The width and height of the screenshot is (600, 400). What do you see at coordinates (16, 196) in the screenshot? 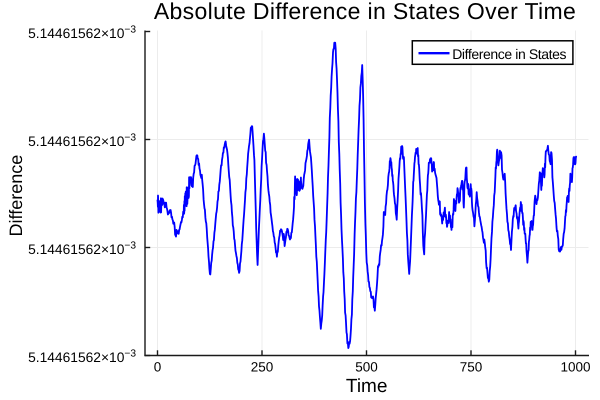
I see `svg-text: Difference` at bounding box center [16, 196].